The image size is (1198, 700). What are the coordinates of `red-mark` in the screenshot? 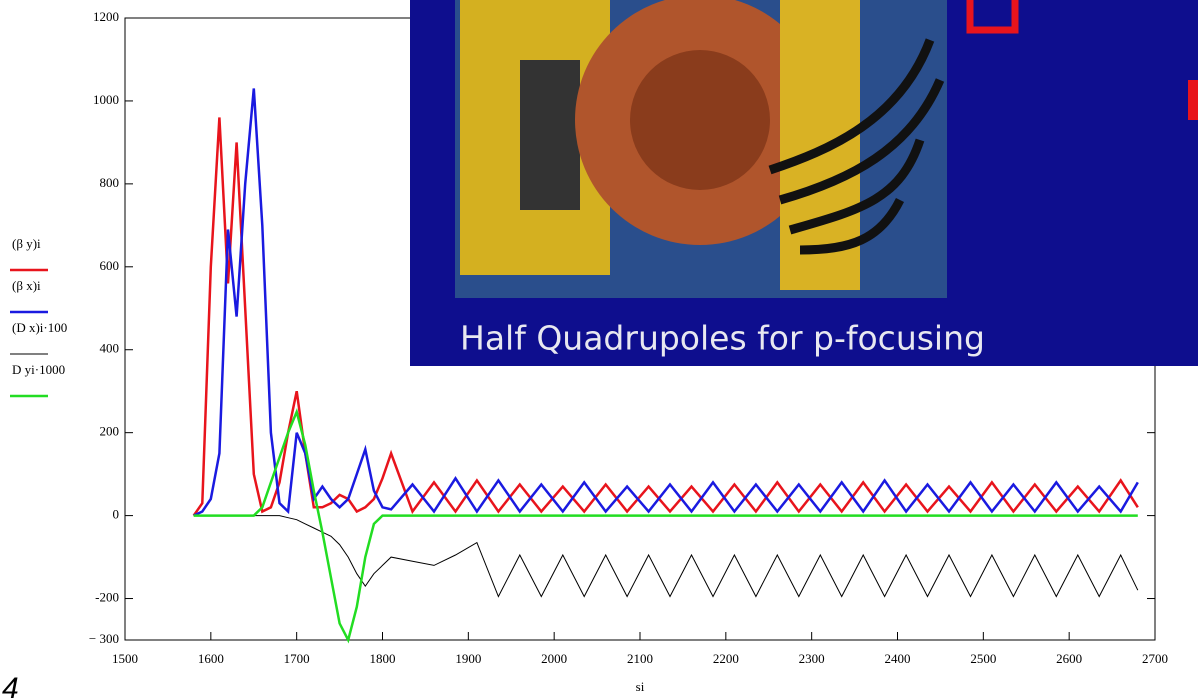 It's located at (1193, 100).